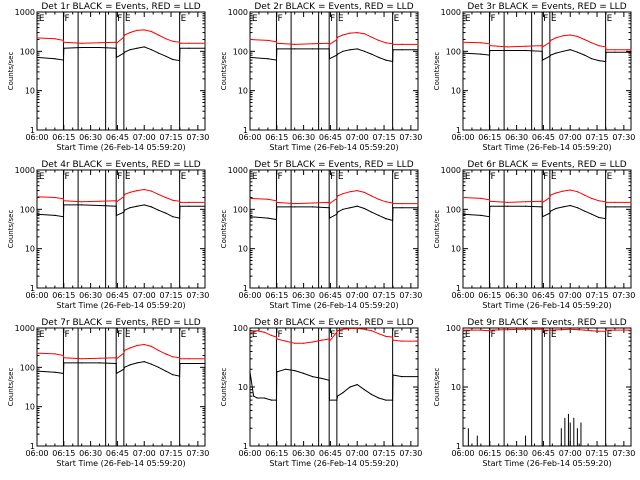  I want to click on events-series-line, so click(333, 213).